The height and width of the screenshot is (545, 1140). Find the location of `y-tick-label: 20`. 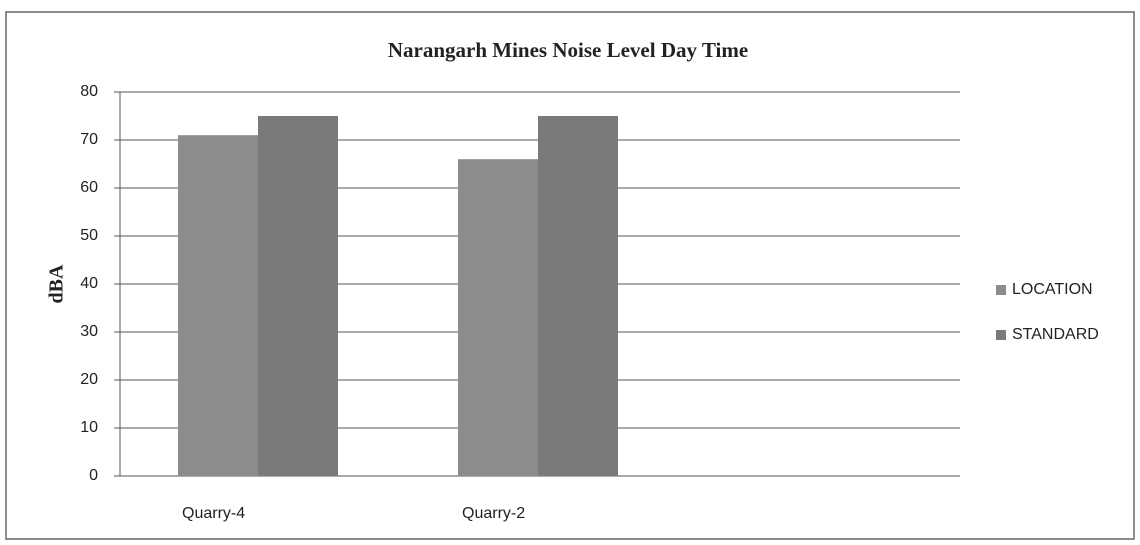

y-tick-label: 20 is located at coordinates (89, 379).